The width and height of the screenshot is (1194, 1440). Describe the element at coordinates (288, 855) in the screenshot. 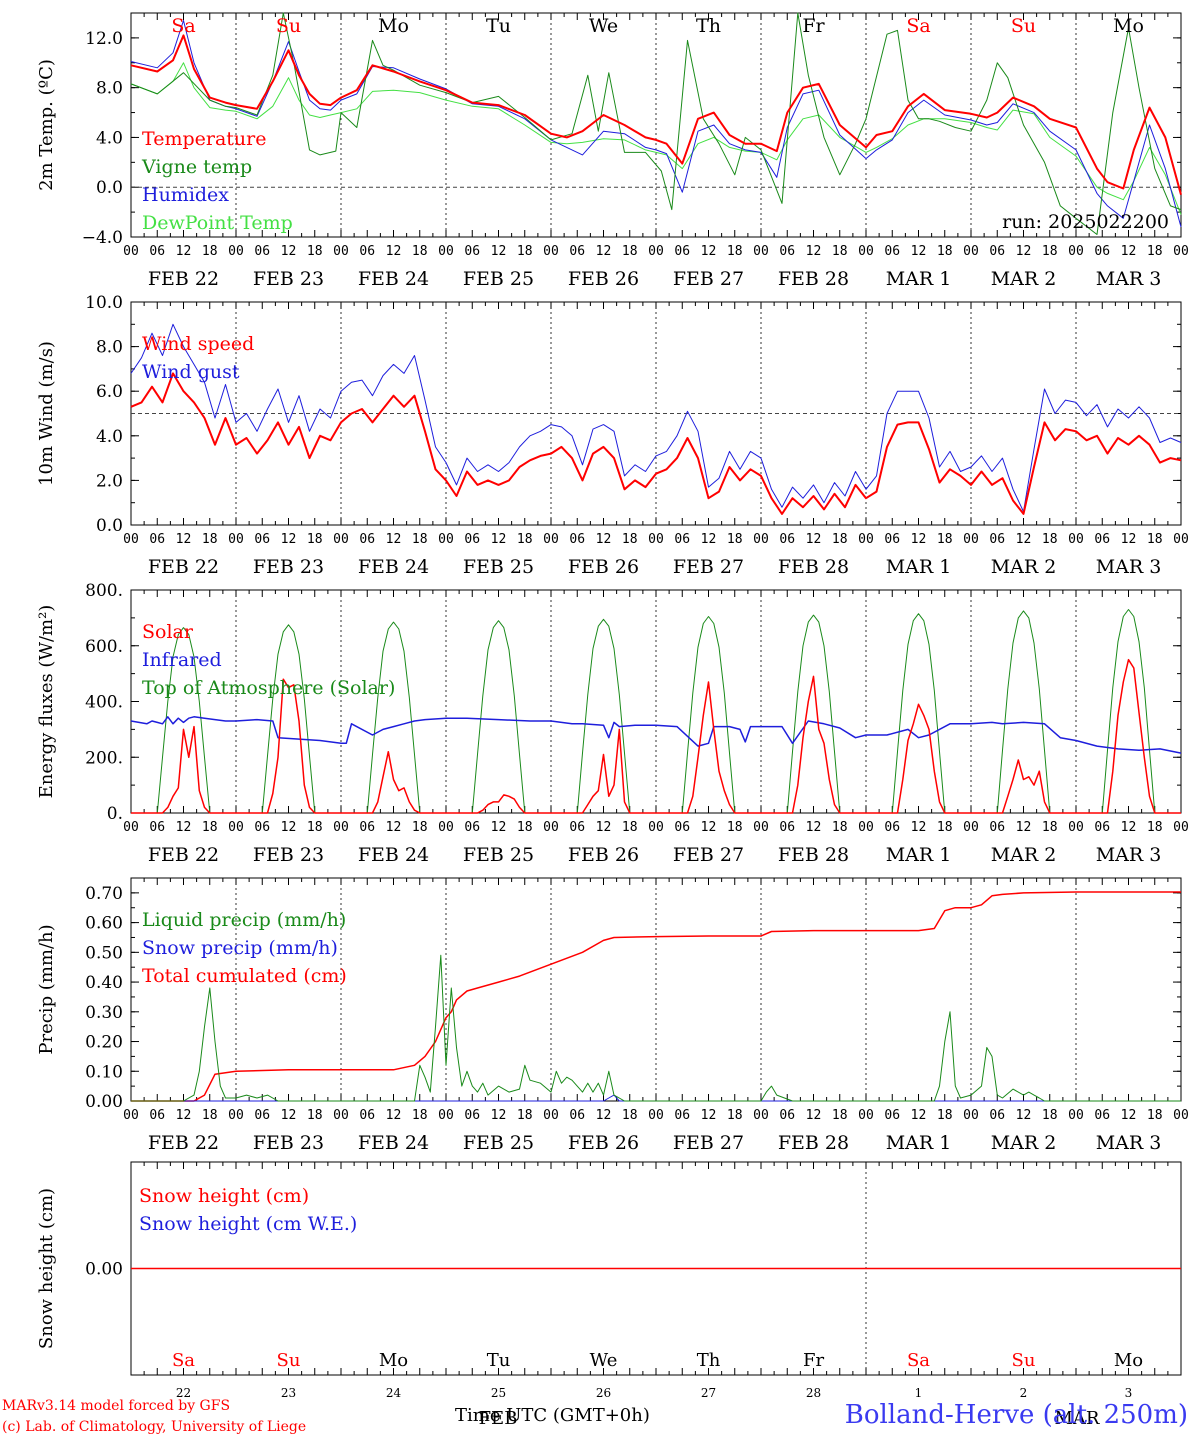

I see `x-date-label: FEB 23` at that location.